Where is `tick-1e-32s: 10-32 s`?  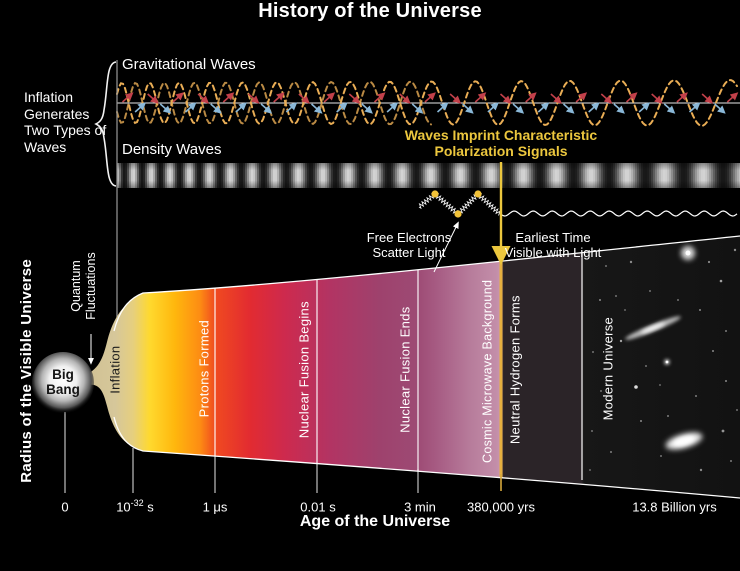
tick-1e-32s: 10-32 s is located at coordinates (135, 506).